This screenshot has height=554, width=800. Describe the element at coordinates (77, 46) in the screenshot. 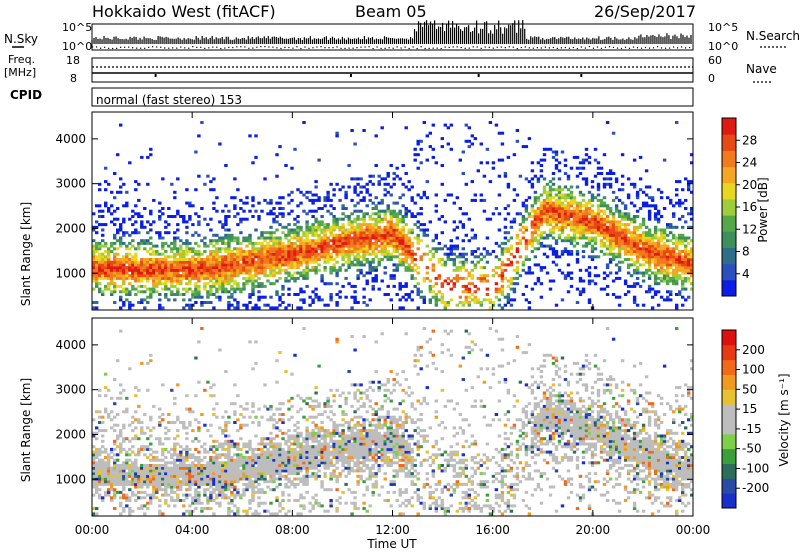

I see `noise-bottom-left-tick: 10^0` at that location.